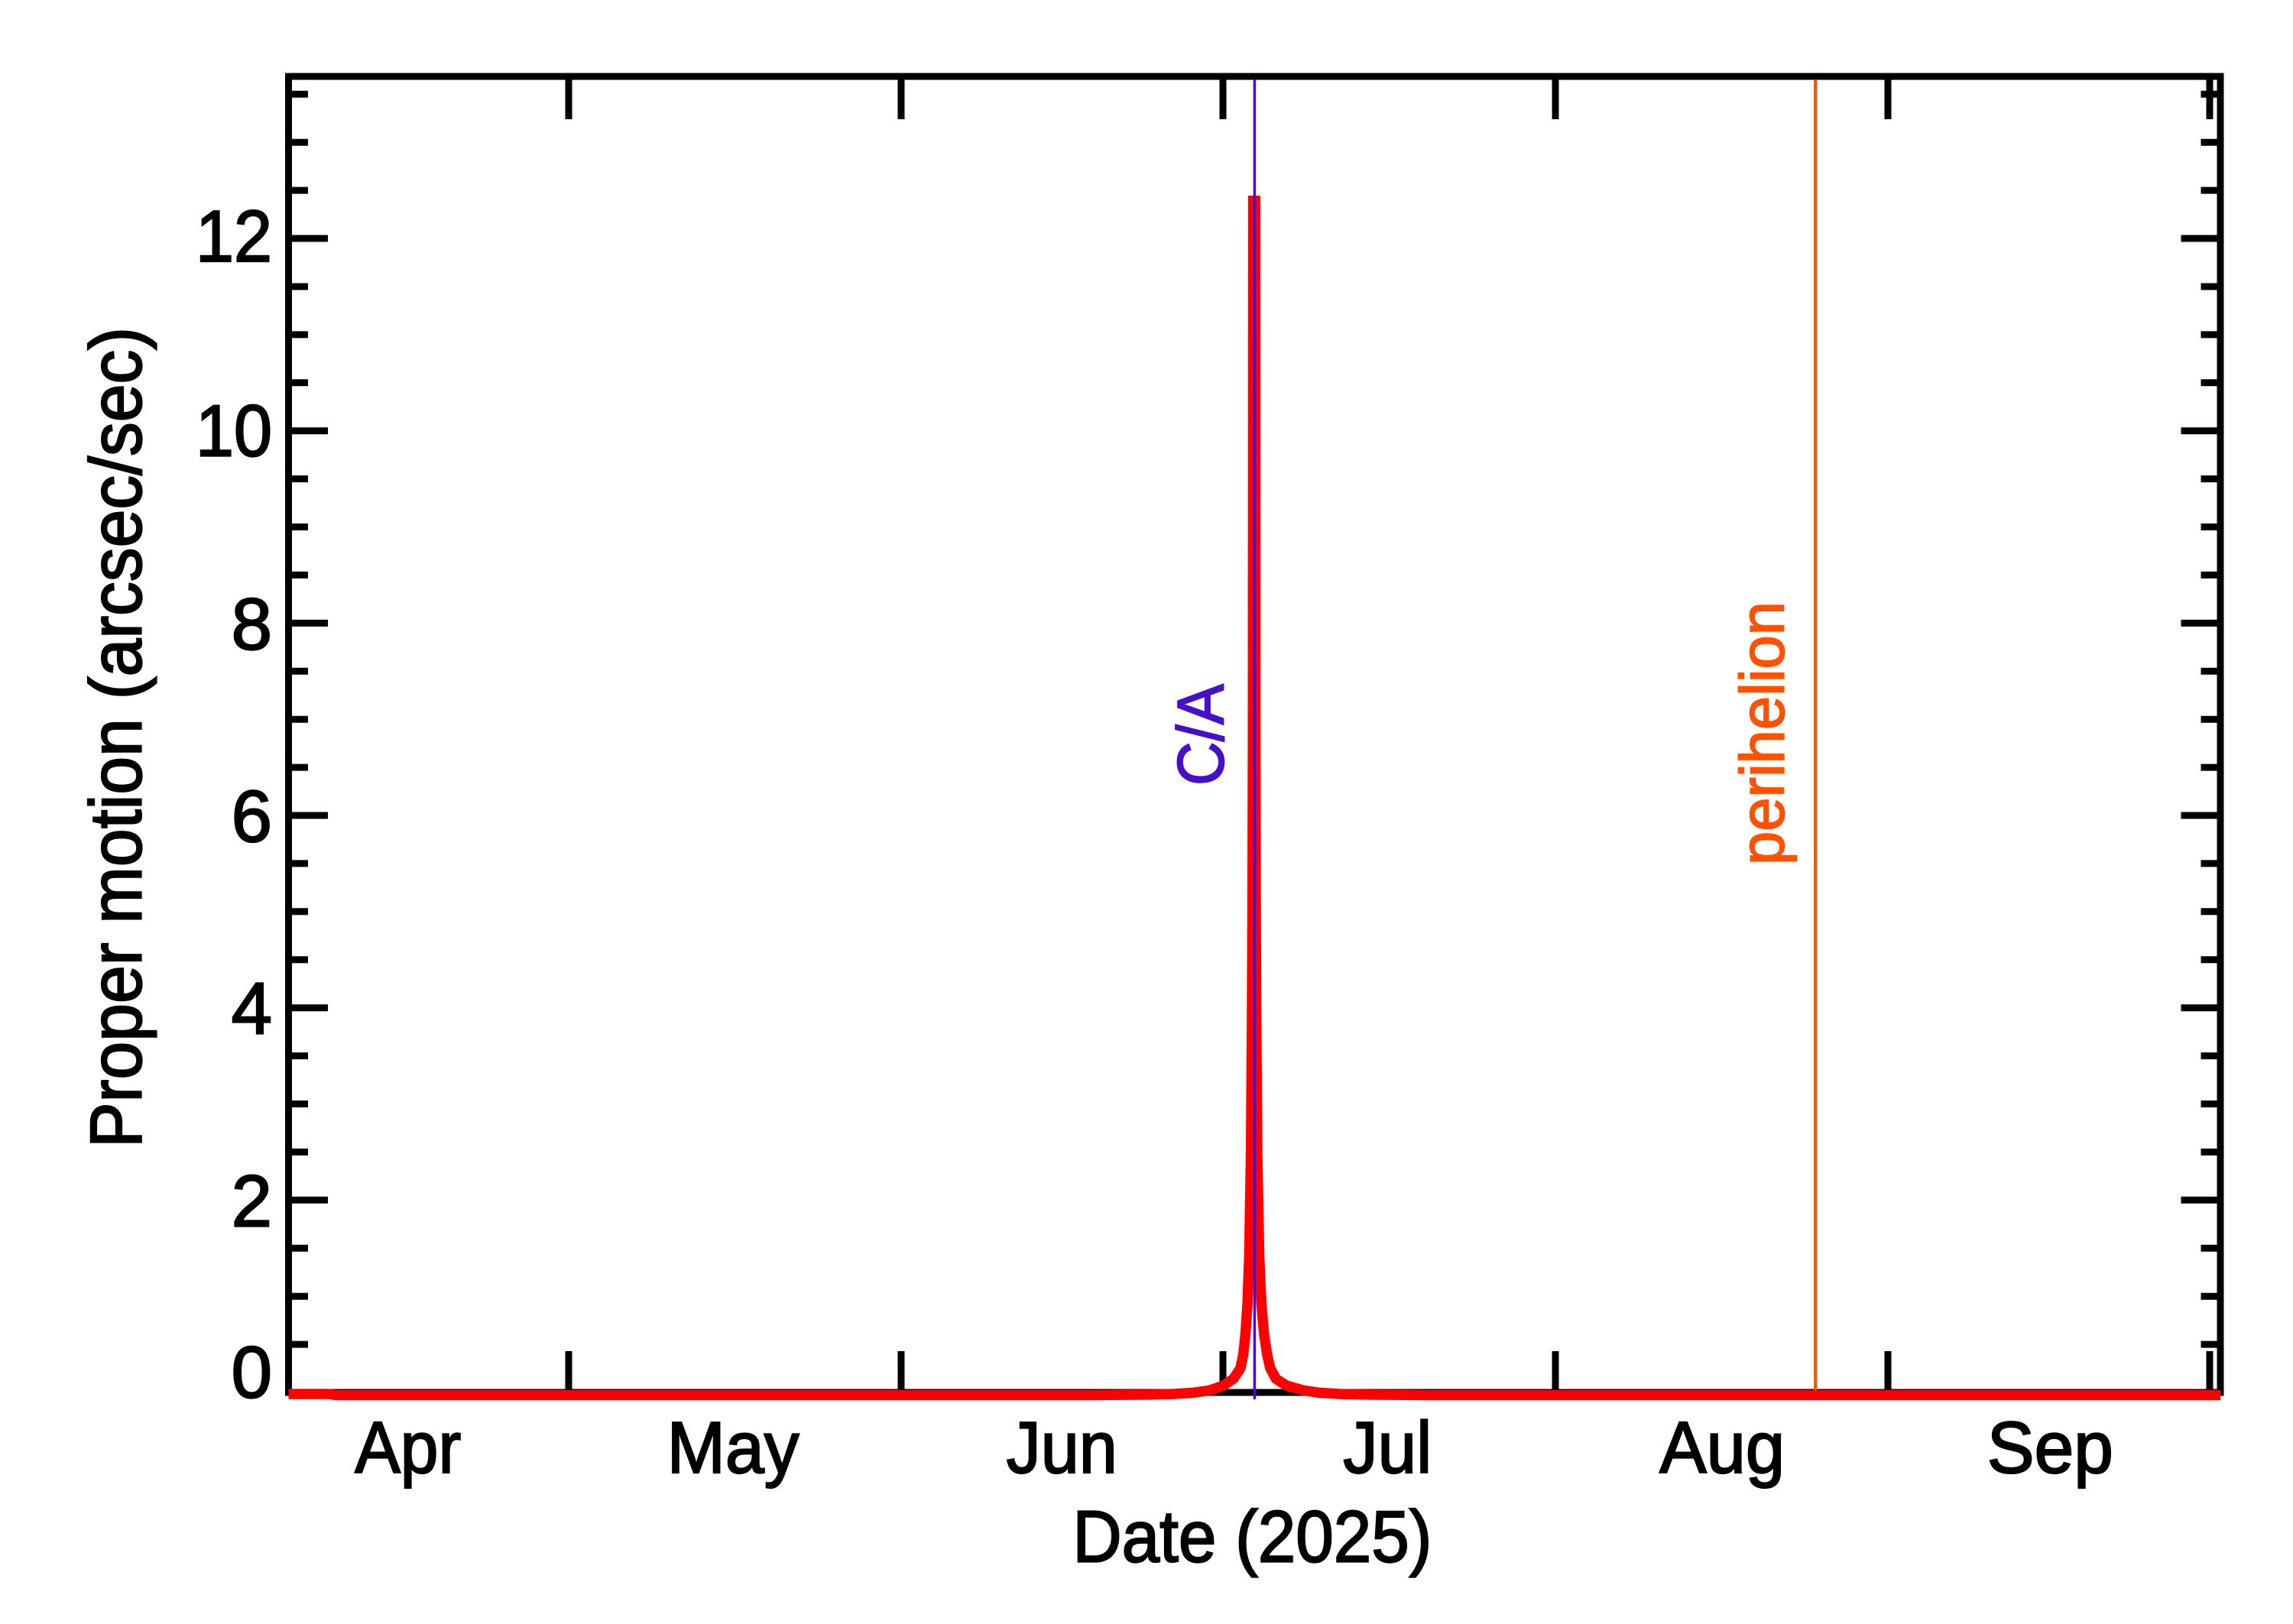  What do you see at coordinates (1722, 1448) in the screenshot?
I see `svg-text: Aug` at bounding box center [1722, 1448].